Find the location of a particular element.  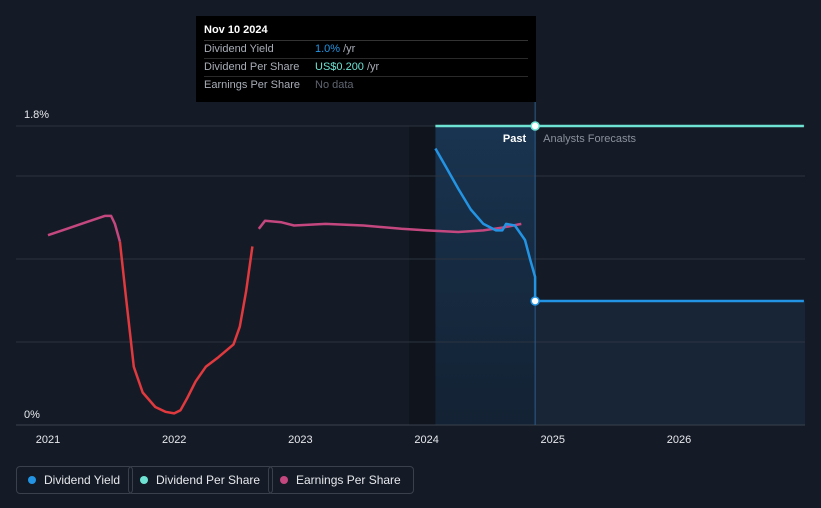

dividend-yield-line is located at coordinates (485, 224).